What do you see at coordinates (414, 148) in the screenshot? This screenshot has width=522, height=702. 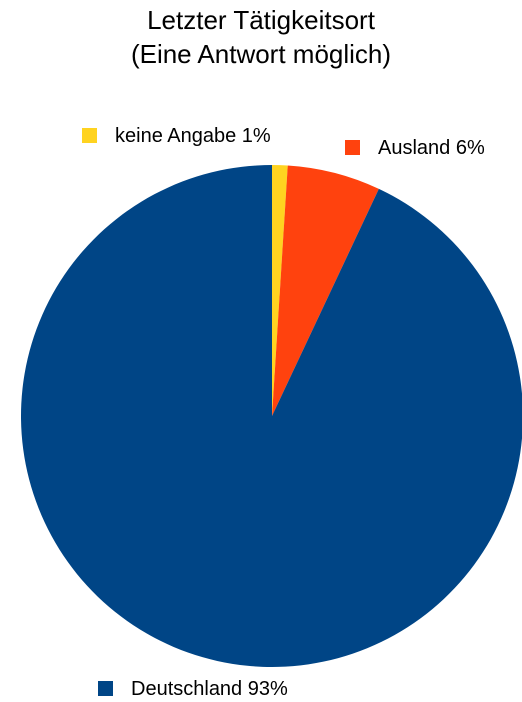 I see `slice-label-name: Ausland` at bounding box center [414, 148].